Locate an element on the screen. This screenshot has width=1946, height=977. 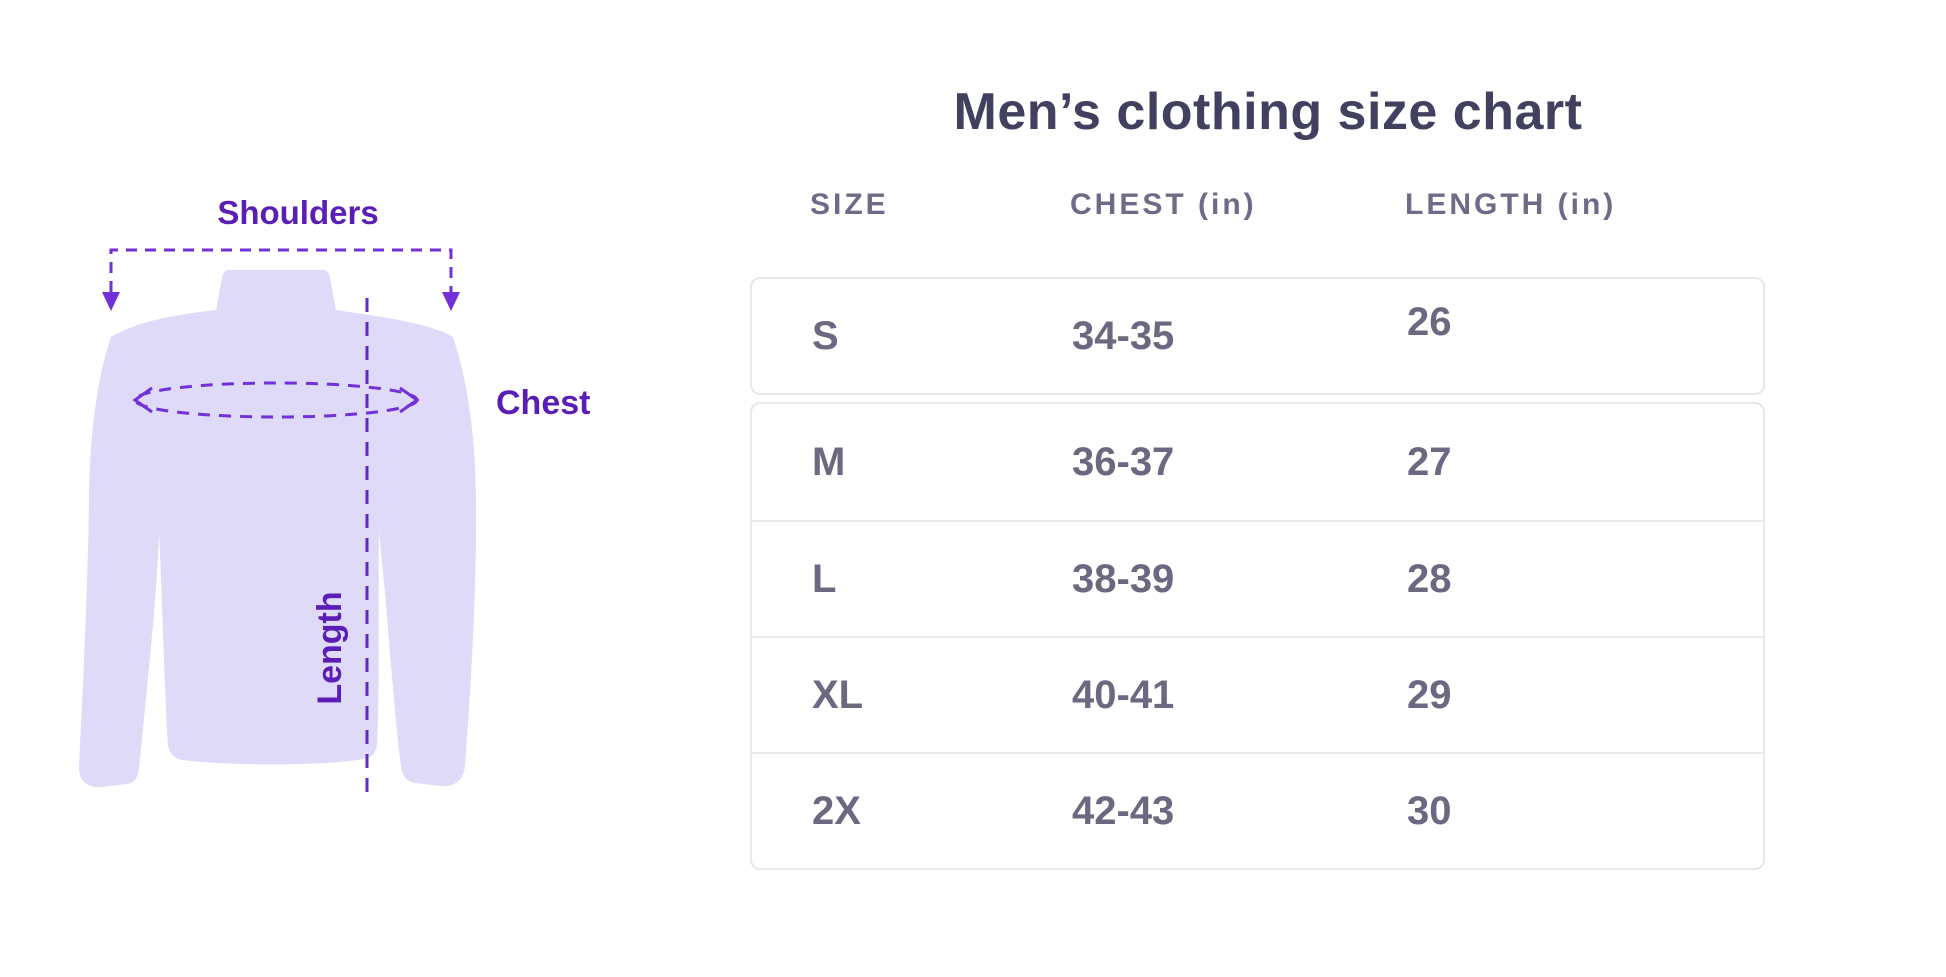
column-header-size: SIZE is located at coordinates (849, 204).